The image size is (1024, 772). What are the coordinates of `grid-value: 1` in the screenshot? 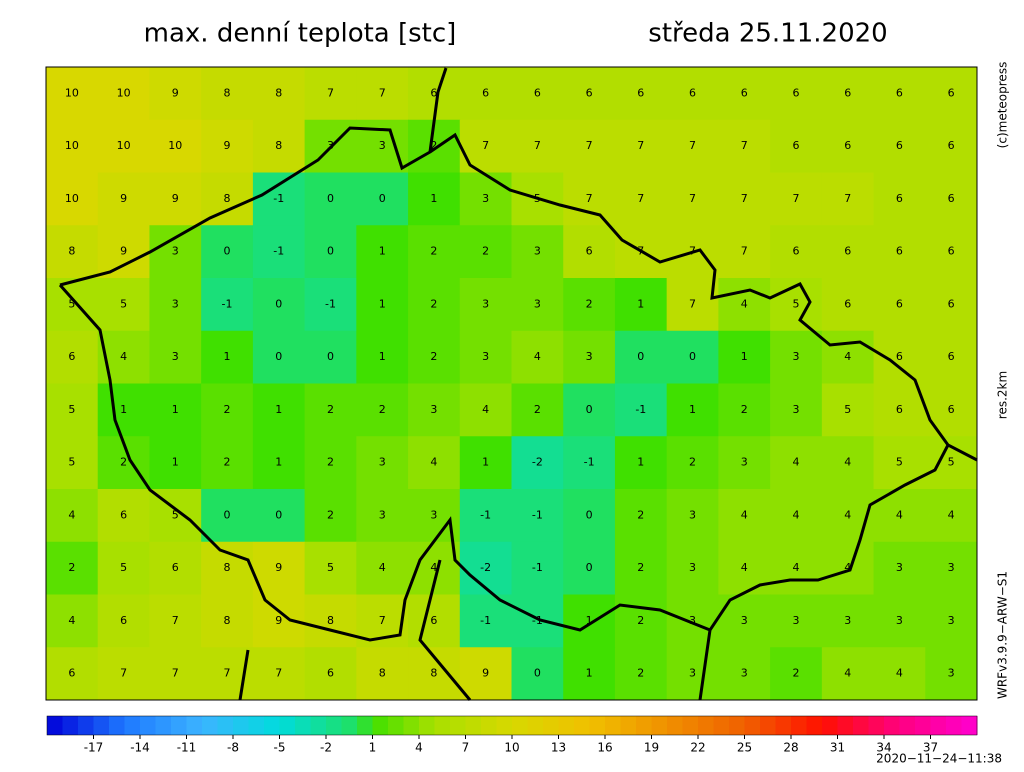 It's located at (485, 462).